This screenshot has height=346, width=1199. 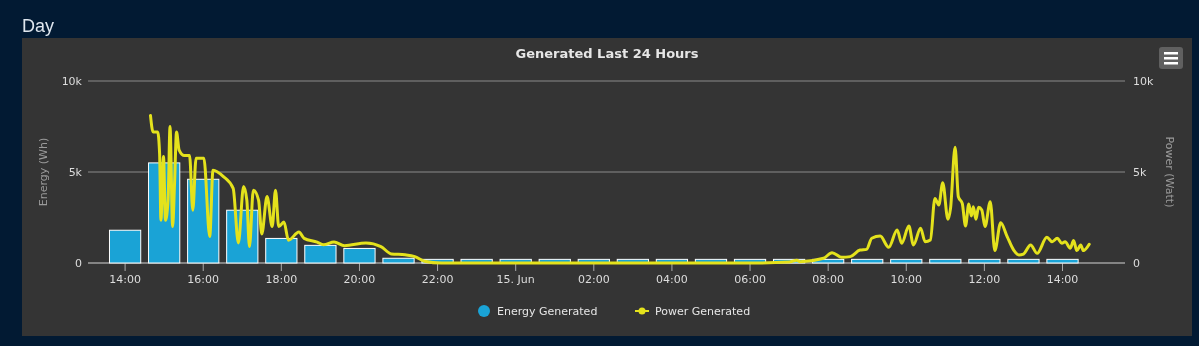 What do you see at coordinates (281, 279) in the screenshot?
I see `x-tick-label: 18:00` at bounding box center [281, 279].